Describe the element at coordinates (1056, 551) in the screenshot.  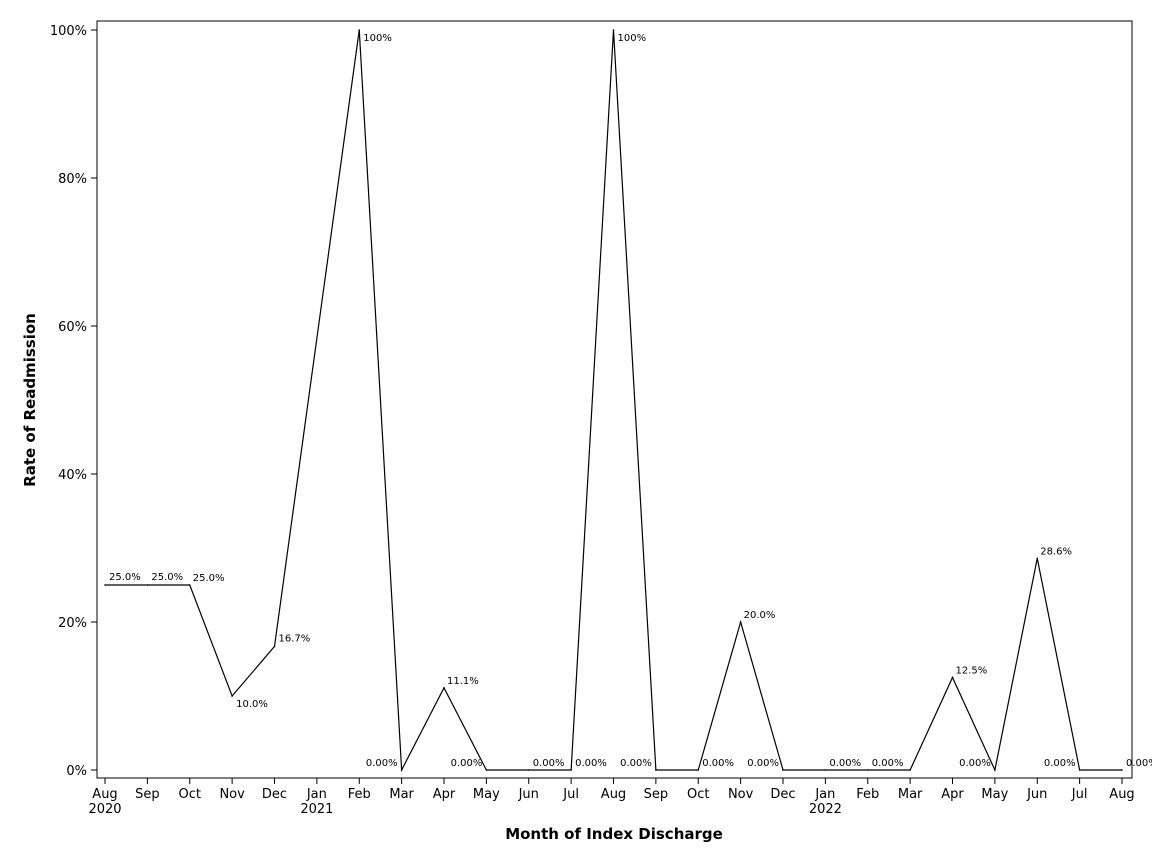
I see `data-label: 28.6%` at that location.